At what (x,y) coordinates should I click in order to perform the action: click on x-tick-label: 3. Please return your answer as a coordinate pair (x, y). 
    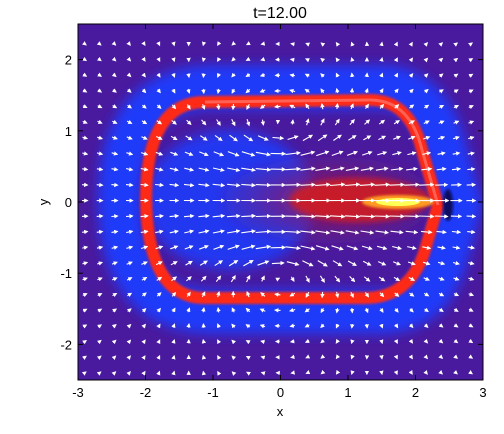
    Looking at the image, I should click on (482, 392).